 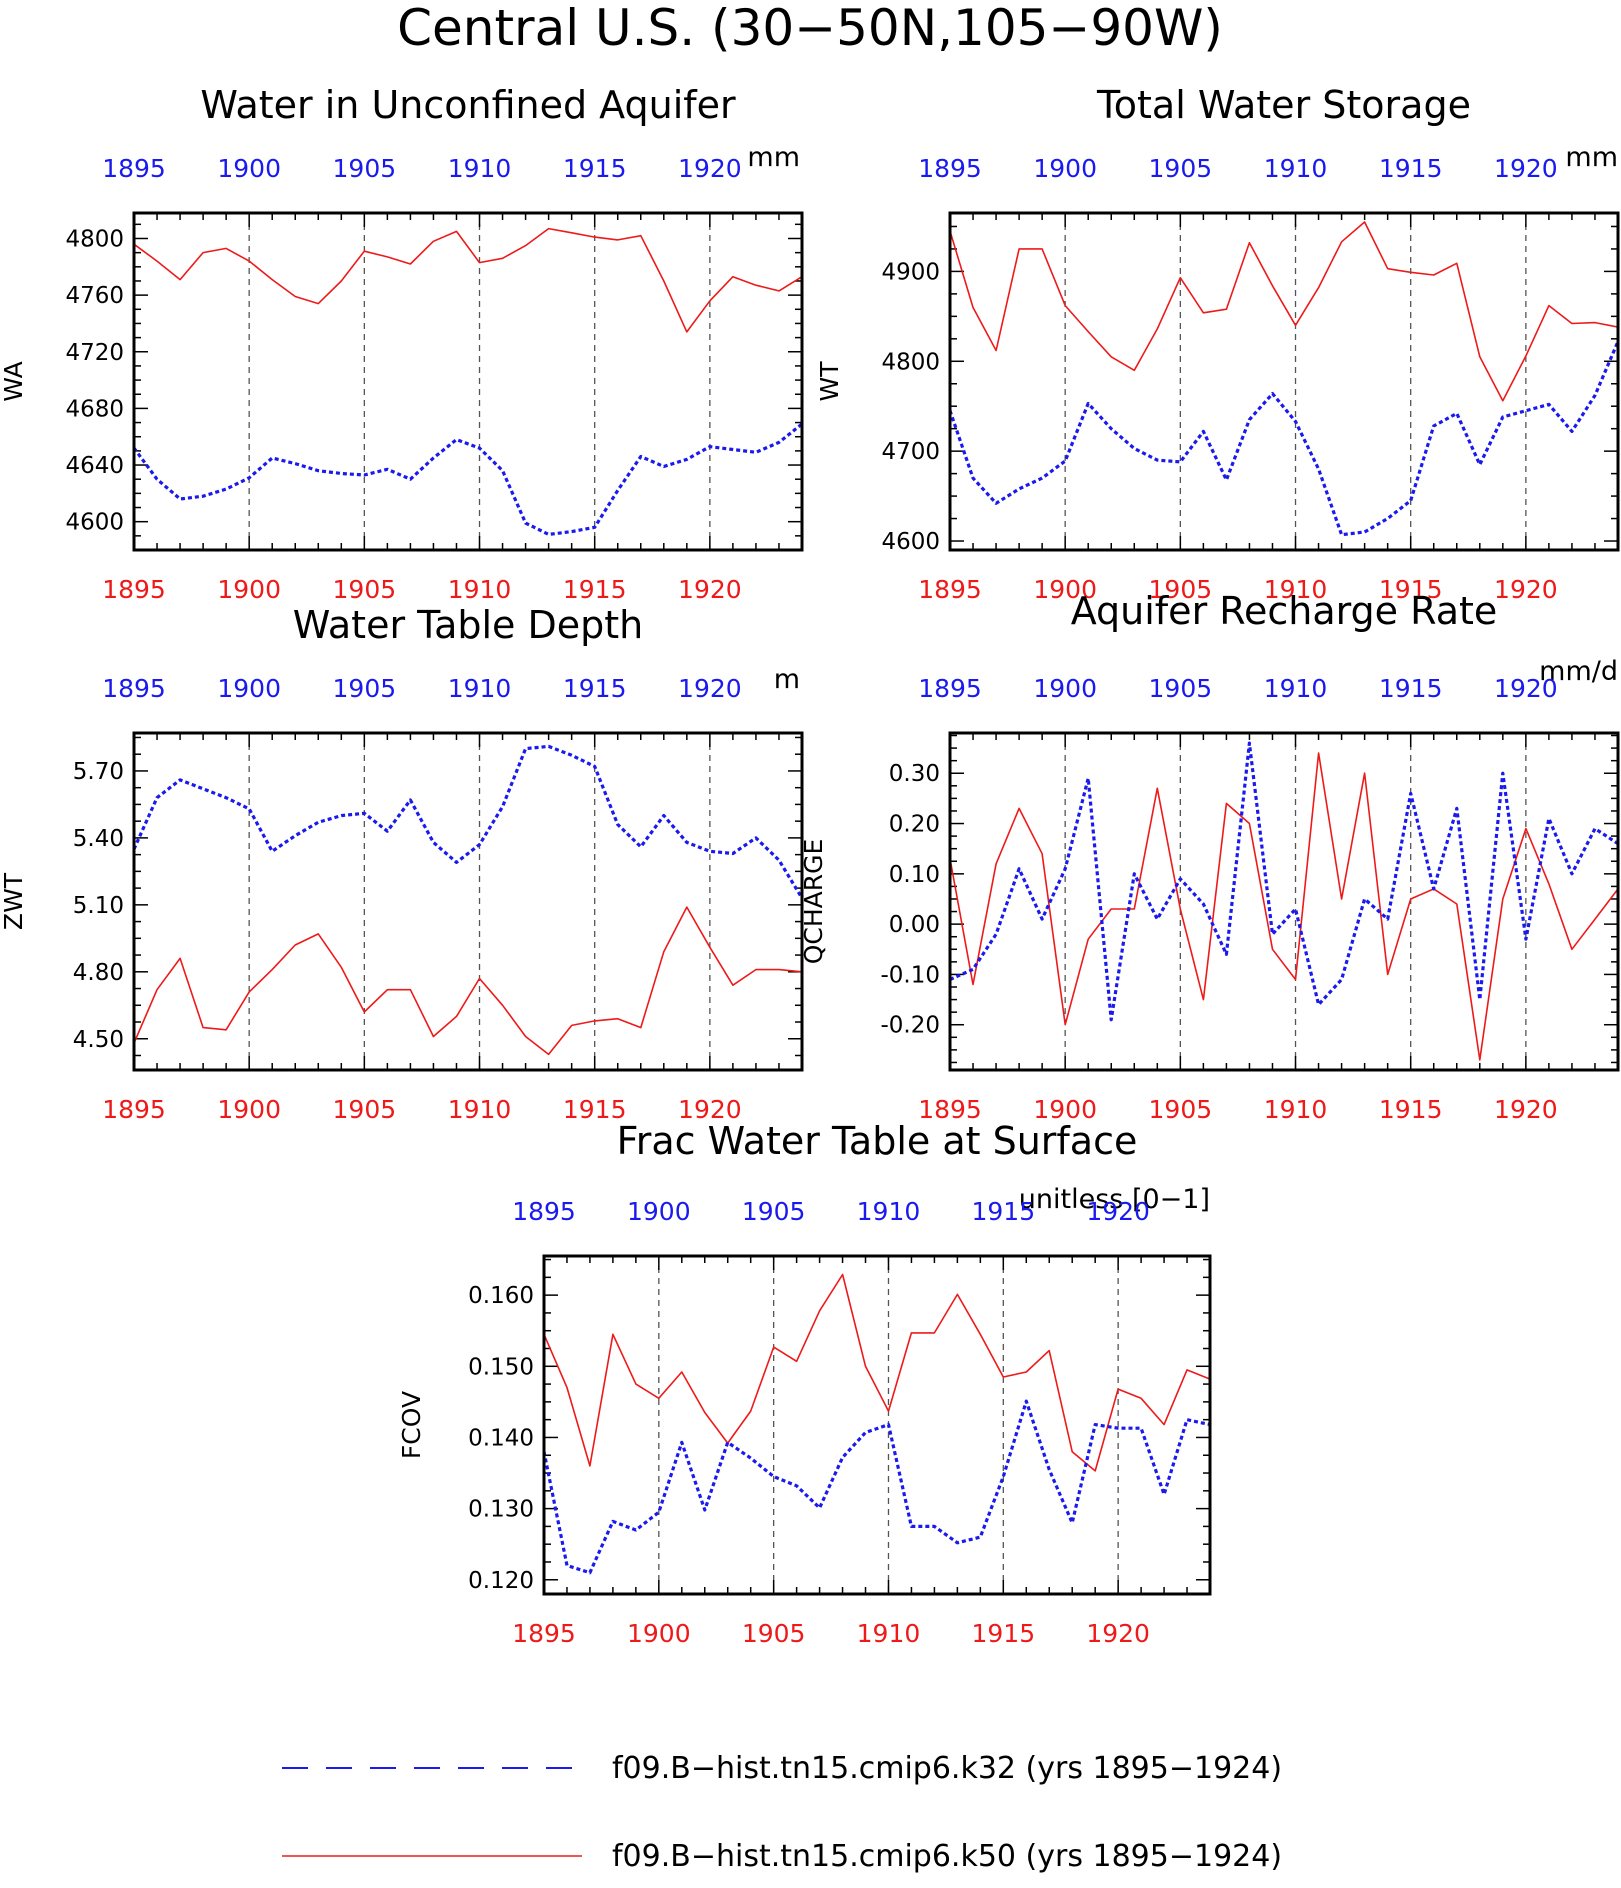 I want to click on panel-units: unitless [0−1], so click(x=1114, y=1199).